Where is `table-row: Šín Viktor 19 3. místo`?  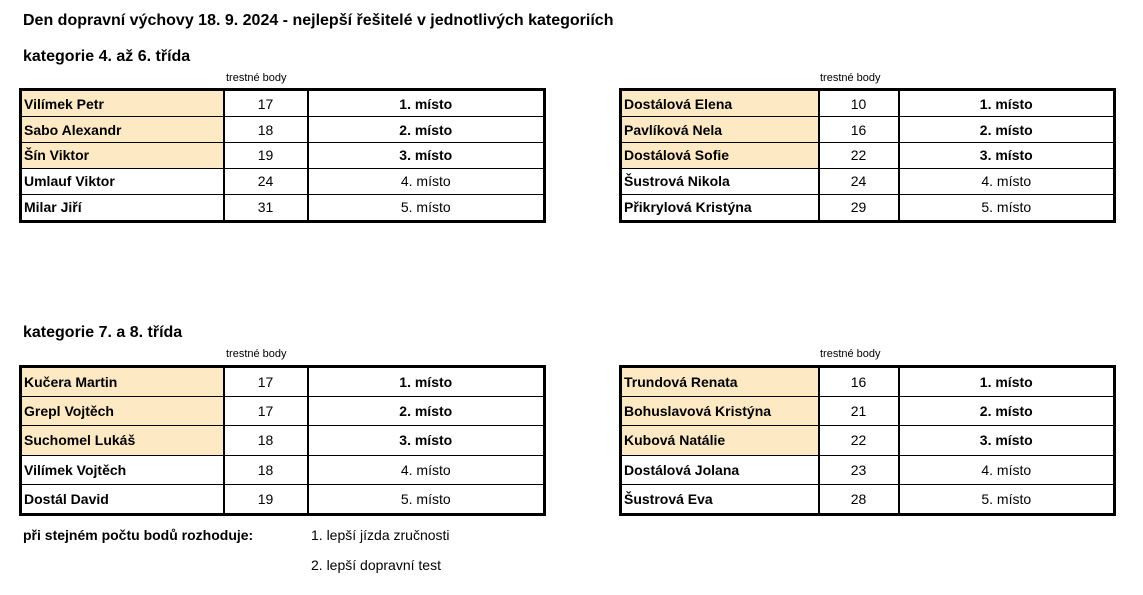 table-row: Šín Viktor 19 3. místo is located at coordinates (282, 155).